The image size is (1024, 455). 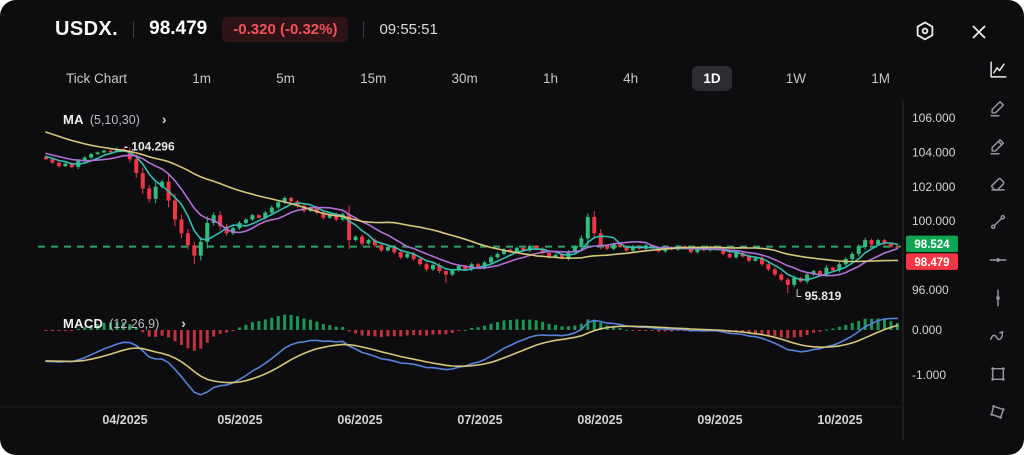 What do you see at coordinates (998, 336) in the screenshot?
I see `wave-arrow-icon` at bounding box center [998, 336].